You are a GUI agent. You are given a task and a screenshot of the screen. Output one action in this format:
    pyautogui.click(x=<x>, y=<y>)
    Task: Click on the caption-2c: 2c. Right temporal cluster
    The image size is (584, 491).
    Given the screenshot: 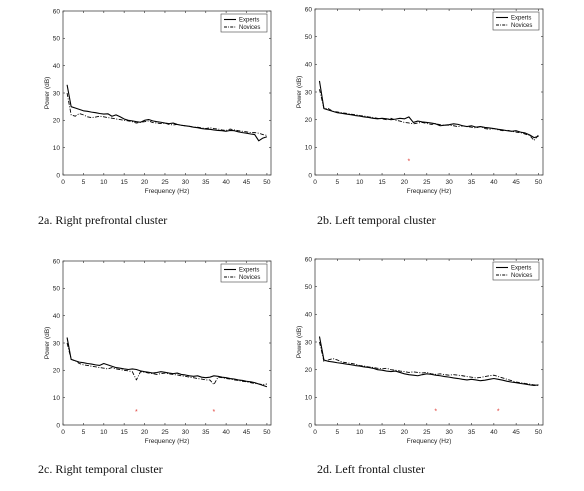 What is the action you would take?
    pyautogui.click(x=100, y=469)
    